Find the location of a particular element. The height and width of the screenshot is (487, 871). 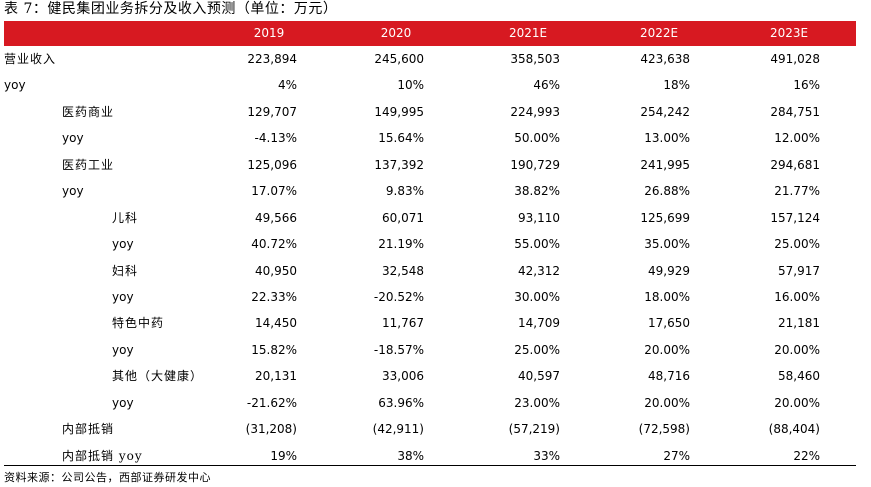

value-cell-2019: 40,950 is located at coordinates (276, 270).